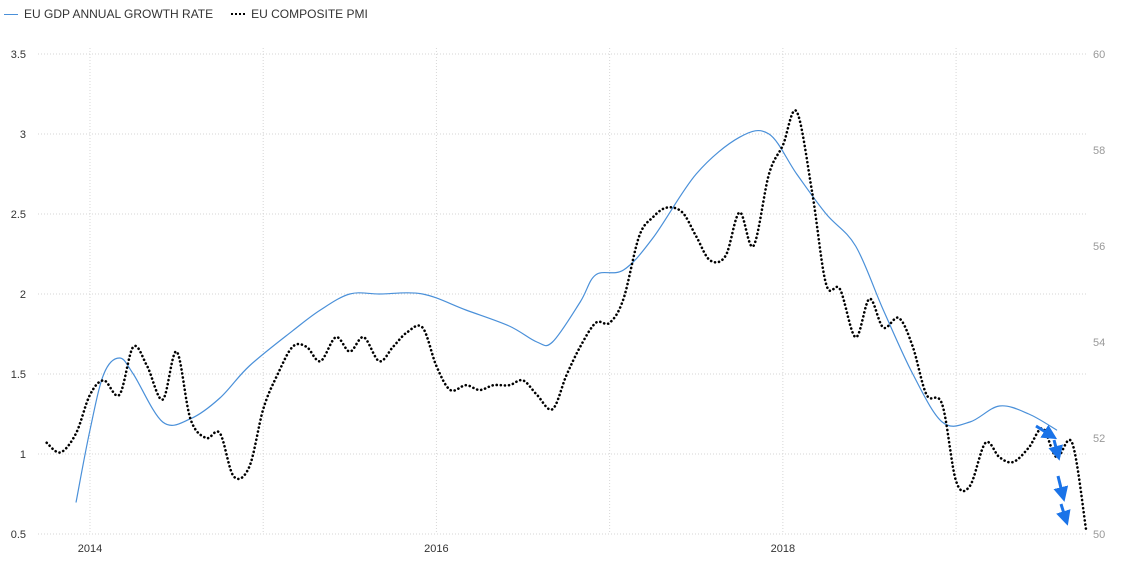 This screenshot has height=570, width=1129. I want to click on y-right-tick-label: 58, so click(1099, 151).